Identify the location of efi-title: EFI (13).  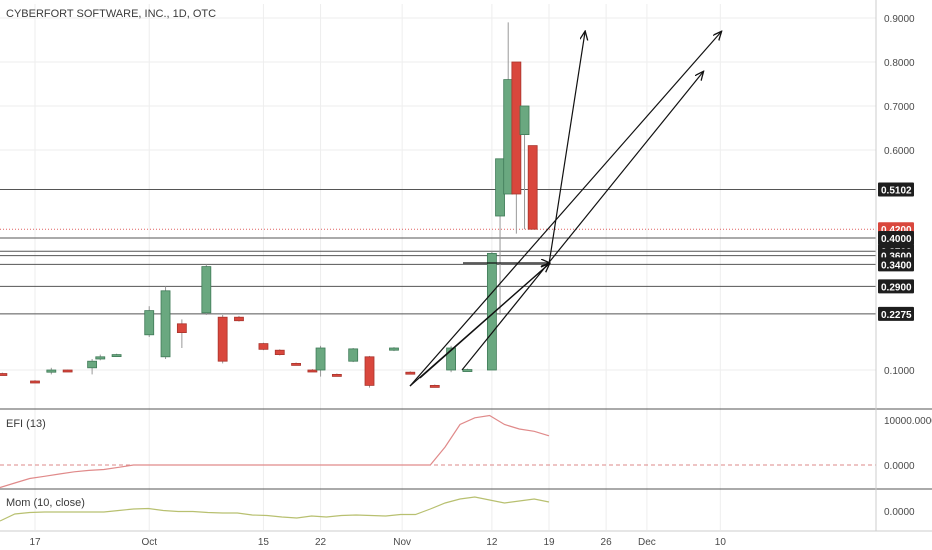
(26, 424).